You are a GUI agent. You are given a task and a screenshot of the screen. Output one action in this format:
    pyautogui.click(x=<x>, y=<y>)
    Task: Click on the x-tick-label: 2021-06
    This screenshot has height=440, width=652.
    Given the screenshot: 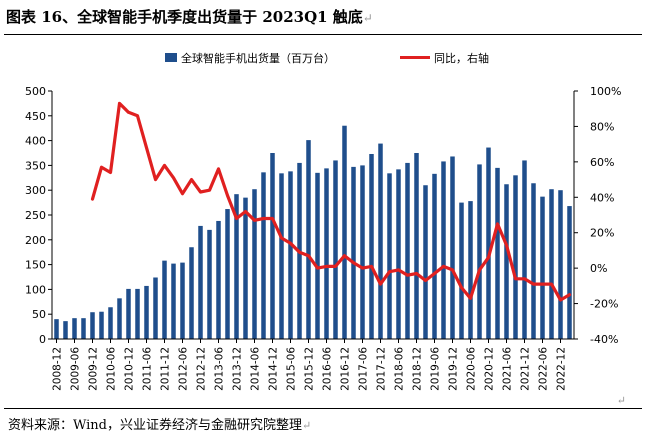 What is the action you would take?
    pyautogui.click(x=508, y=369)
    